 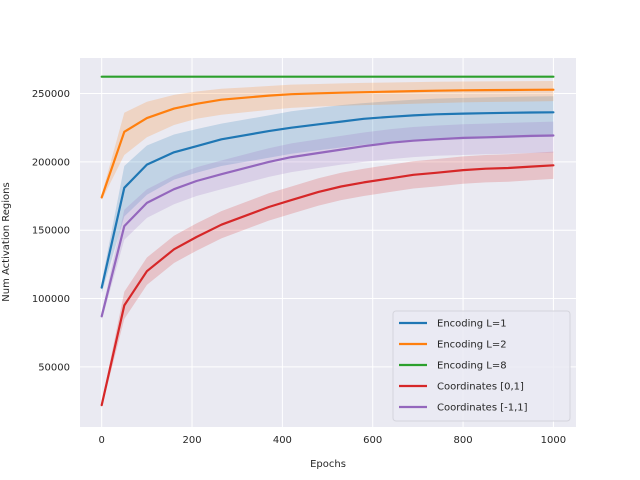 What do you see at coordinates (332, 440) in the screenshot?
I see `x-tick-labels: 0 200 400 600 800 1000` at bounding box center [332, 440].